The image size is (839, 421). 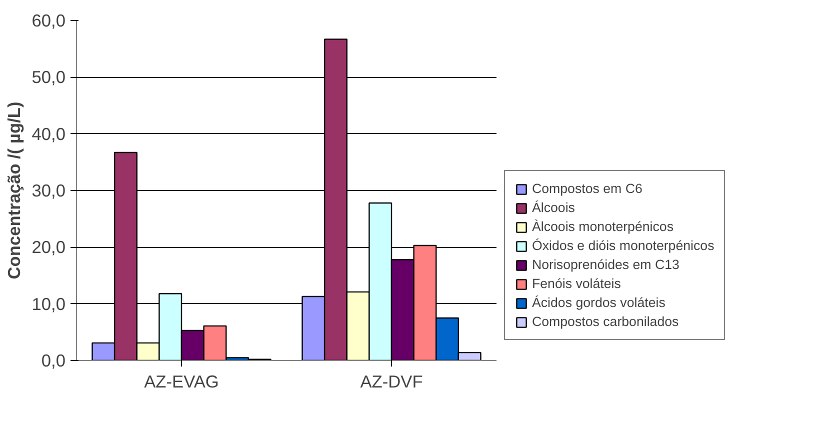 I want to click on x-tick-label: AZ-DVF, so click(x=391, y=382).